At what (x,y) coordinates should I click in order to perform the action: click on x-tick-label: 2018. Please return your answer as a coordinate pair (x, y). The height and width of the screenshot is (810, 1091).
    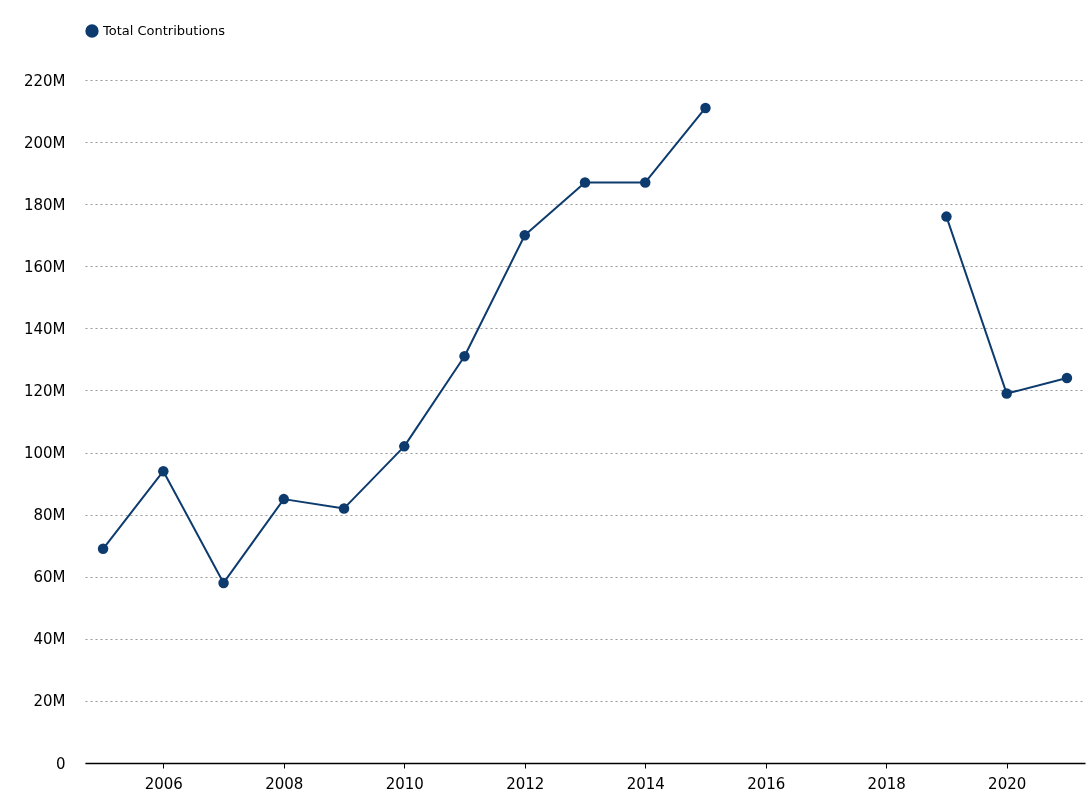
    Looking at the image, I should click on (886, 783).